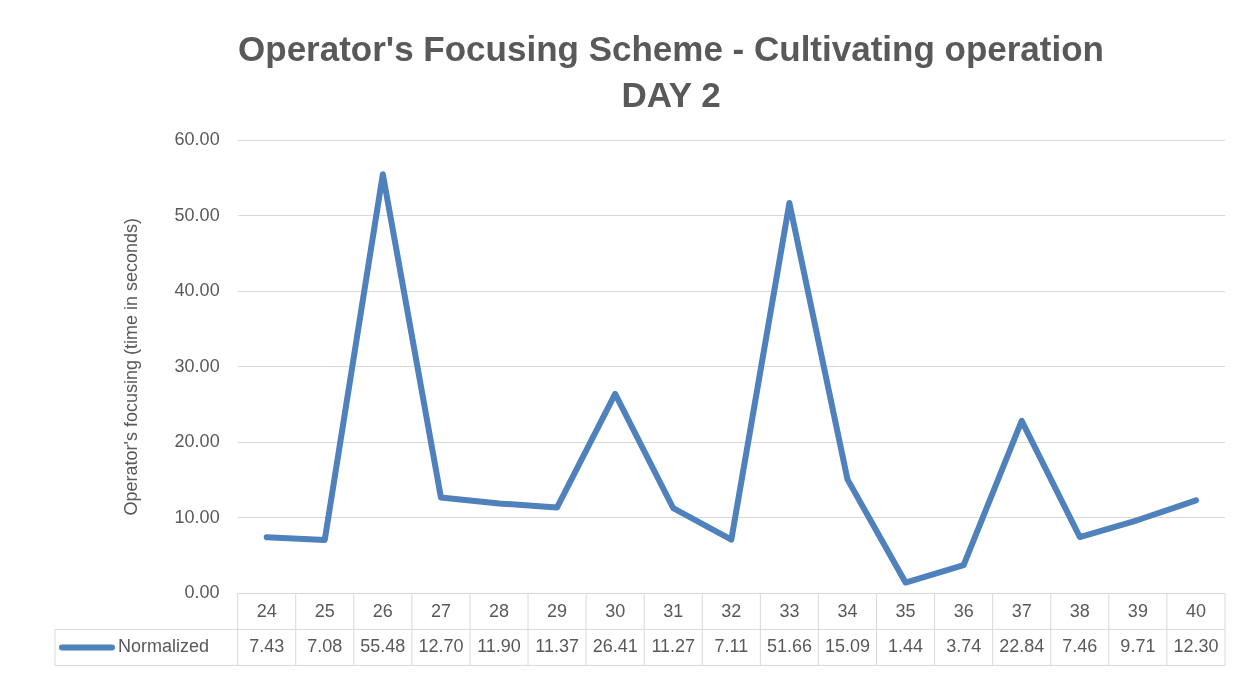 This screenshot has width=1255, height=675. What do you see at coordinates (731, 611) in the screenshot?
I see `x-tick-label: 32` at bounding box center [731, 611].